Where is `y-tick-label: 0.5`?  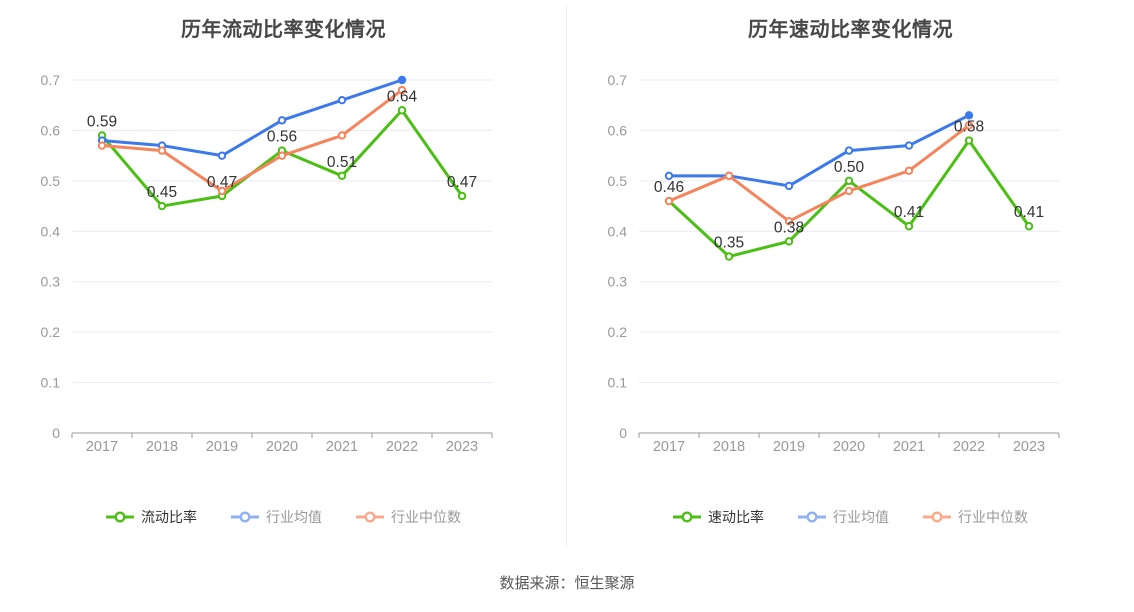
y-tick-label: 0.5 is located at coordinates (618, 181).